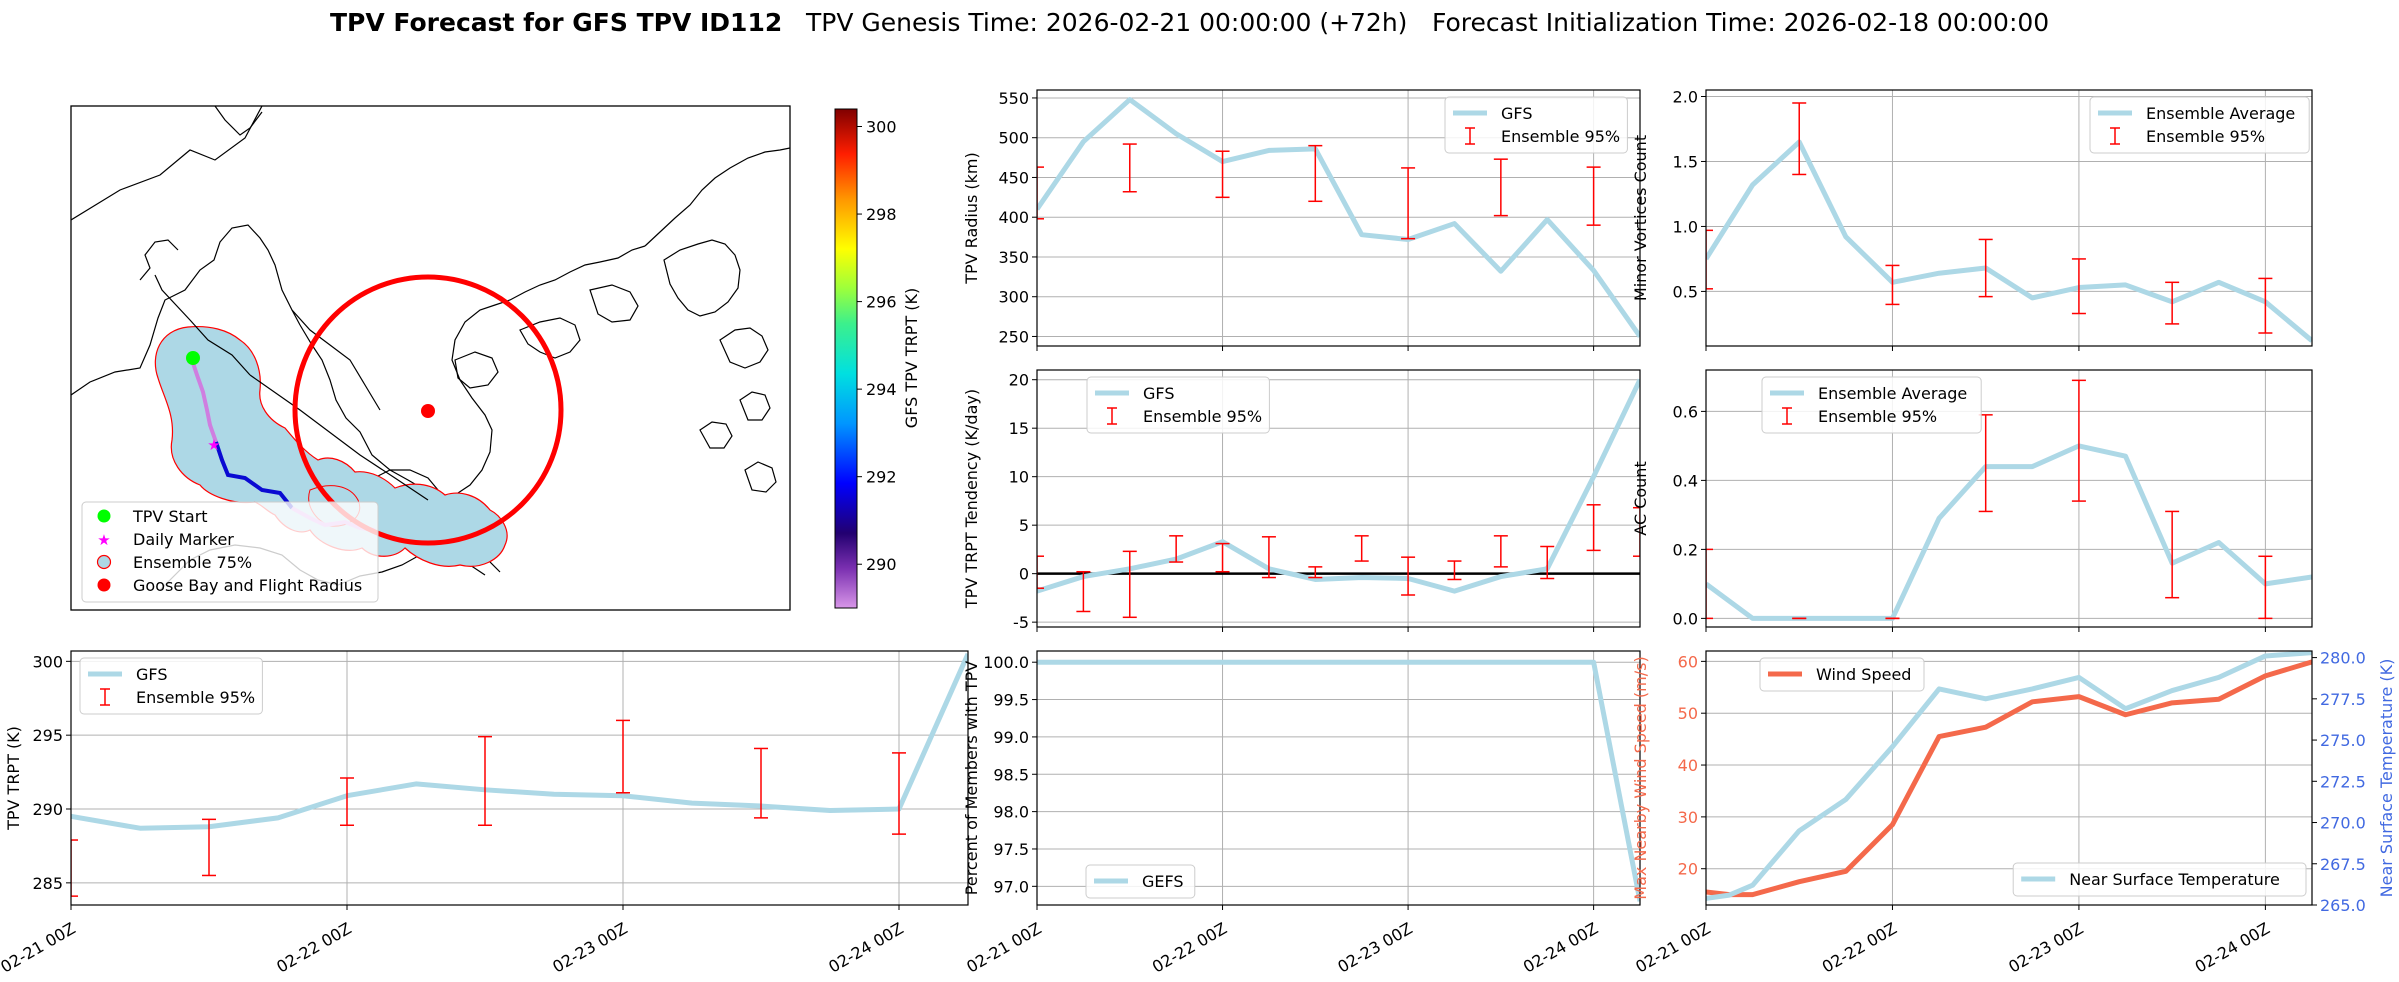 Image resolution: width=2399 pixels, height=982 pixels. Describe the element at coordinates (2343, 781) in the screenshot. I see `y-tick-label-right: 272.5` at that location.